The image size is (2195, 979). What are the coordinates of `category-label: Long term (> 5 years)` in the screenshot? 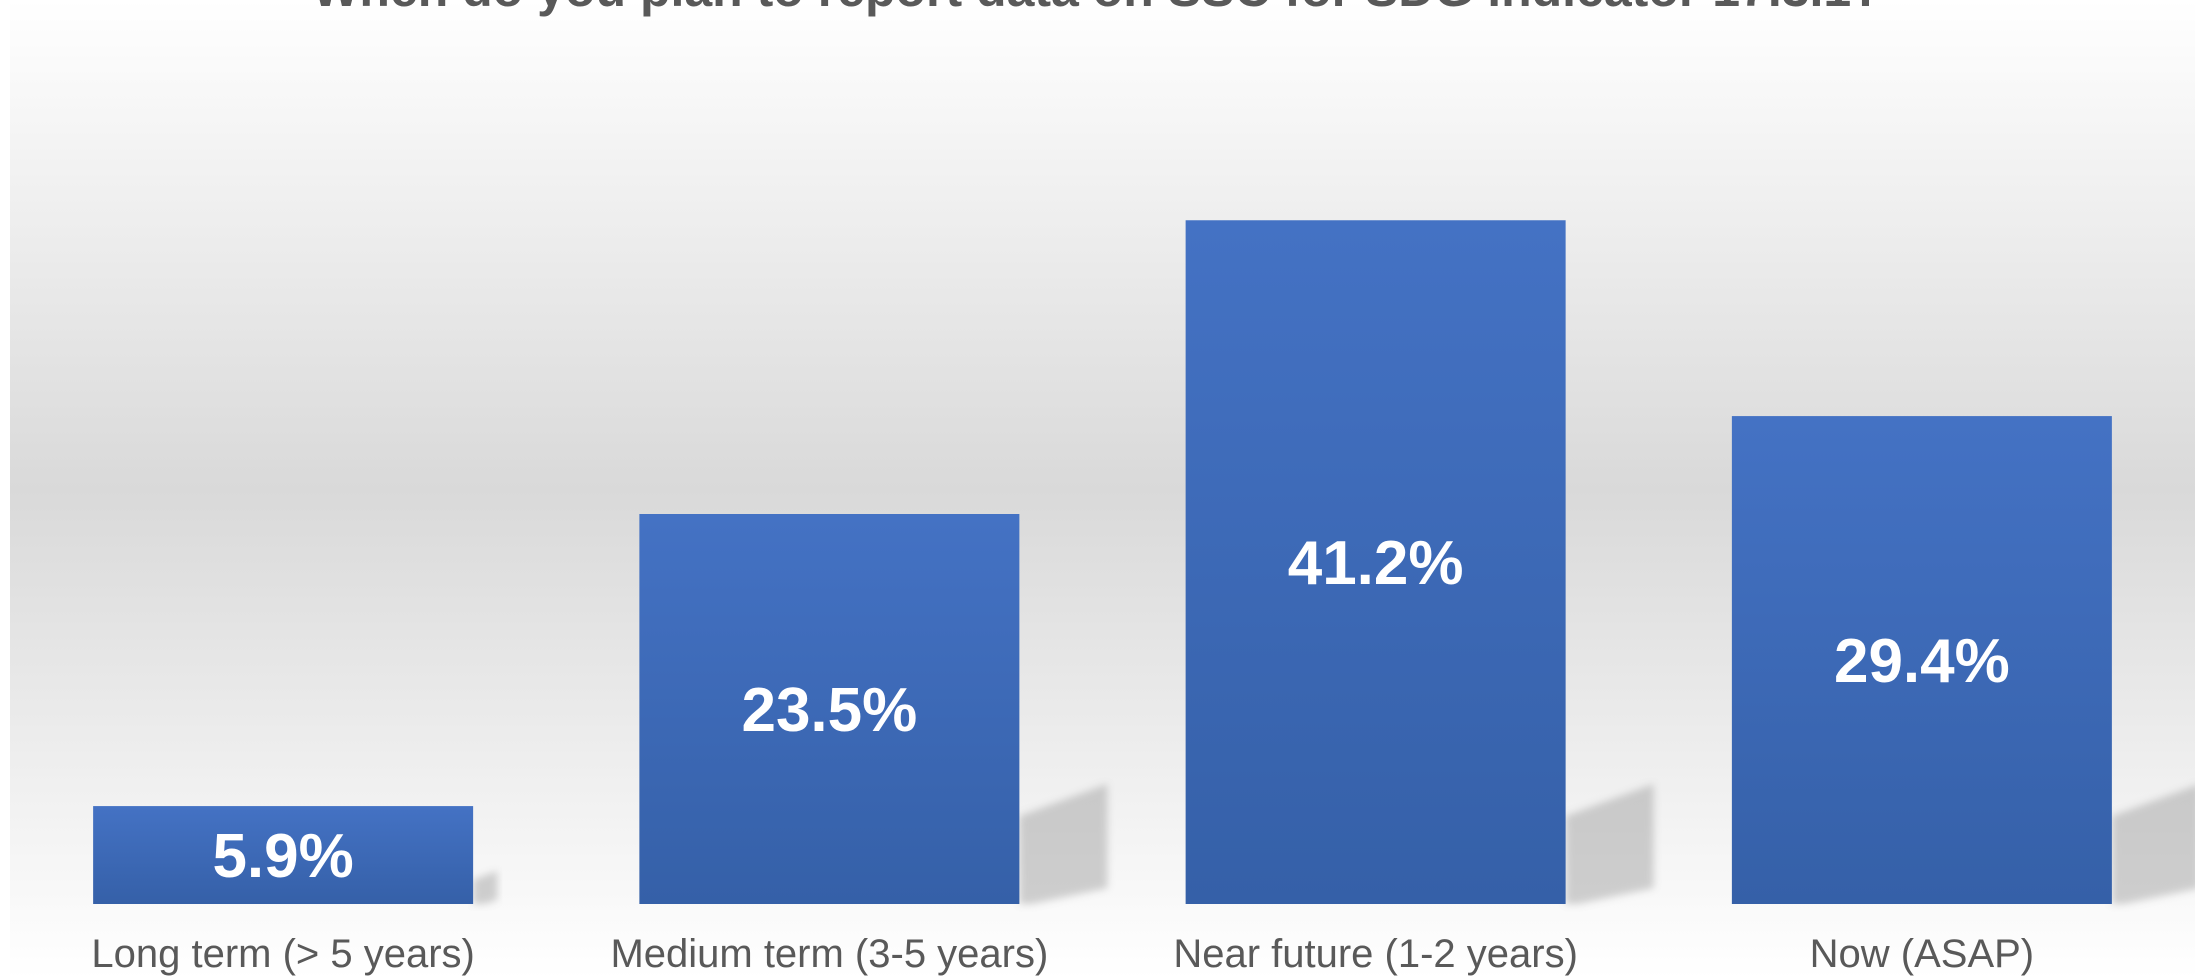 It's located at (283, 954).